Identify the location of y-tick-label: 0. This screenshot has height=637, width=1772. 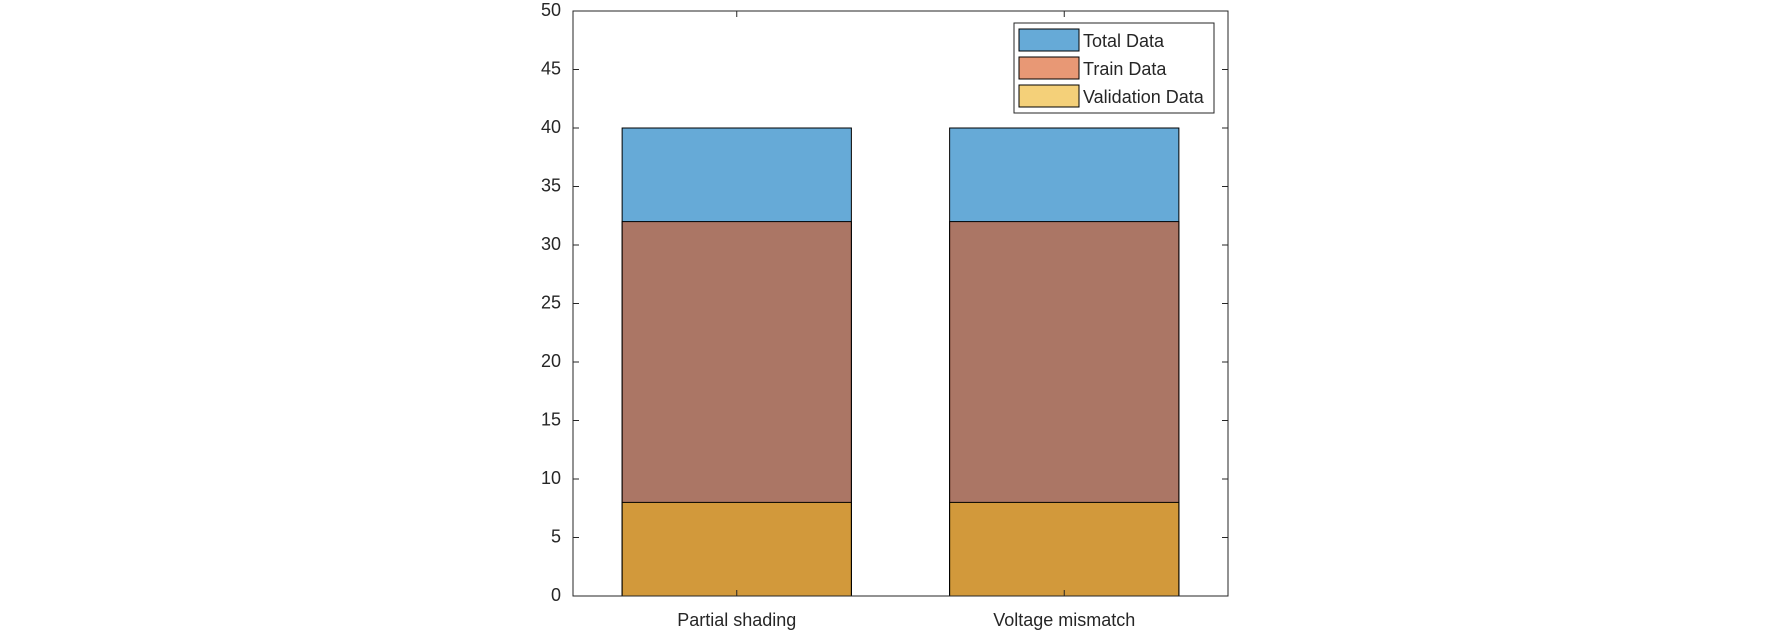
(556, 595).